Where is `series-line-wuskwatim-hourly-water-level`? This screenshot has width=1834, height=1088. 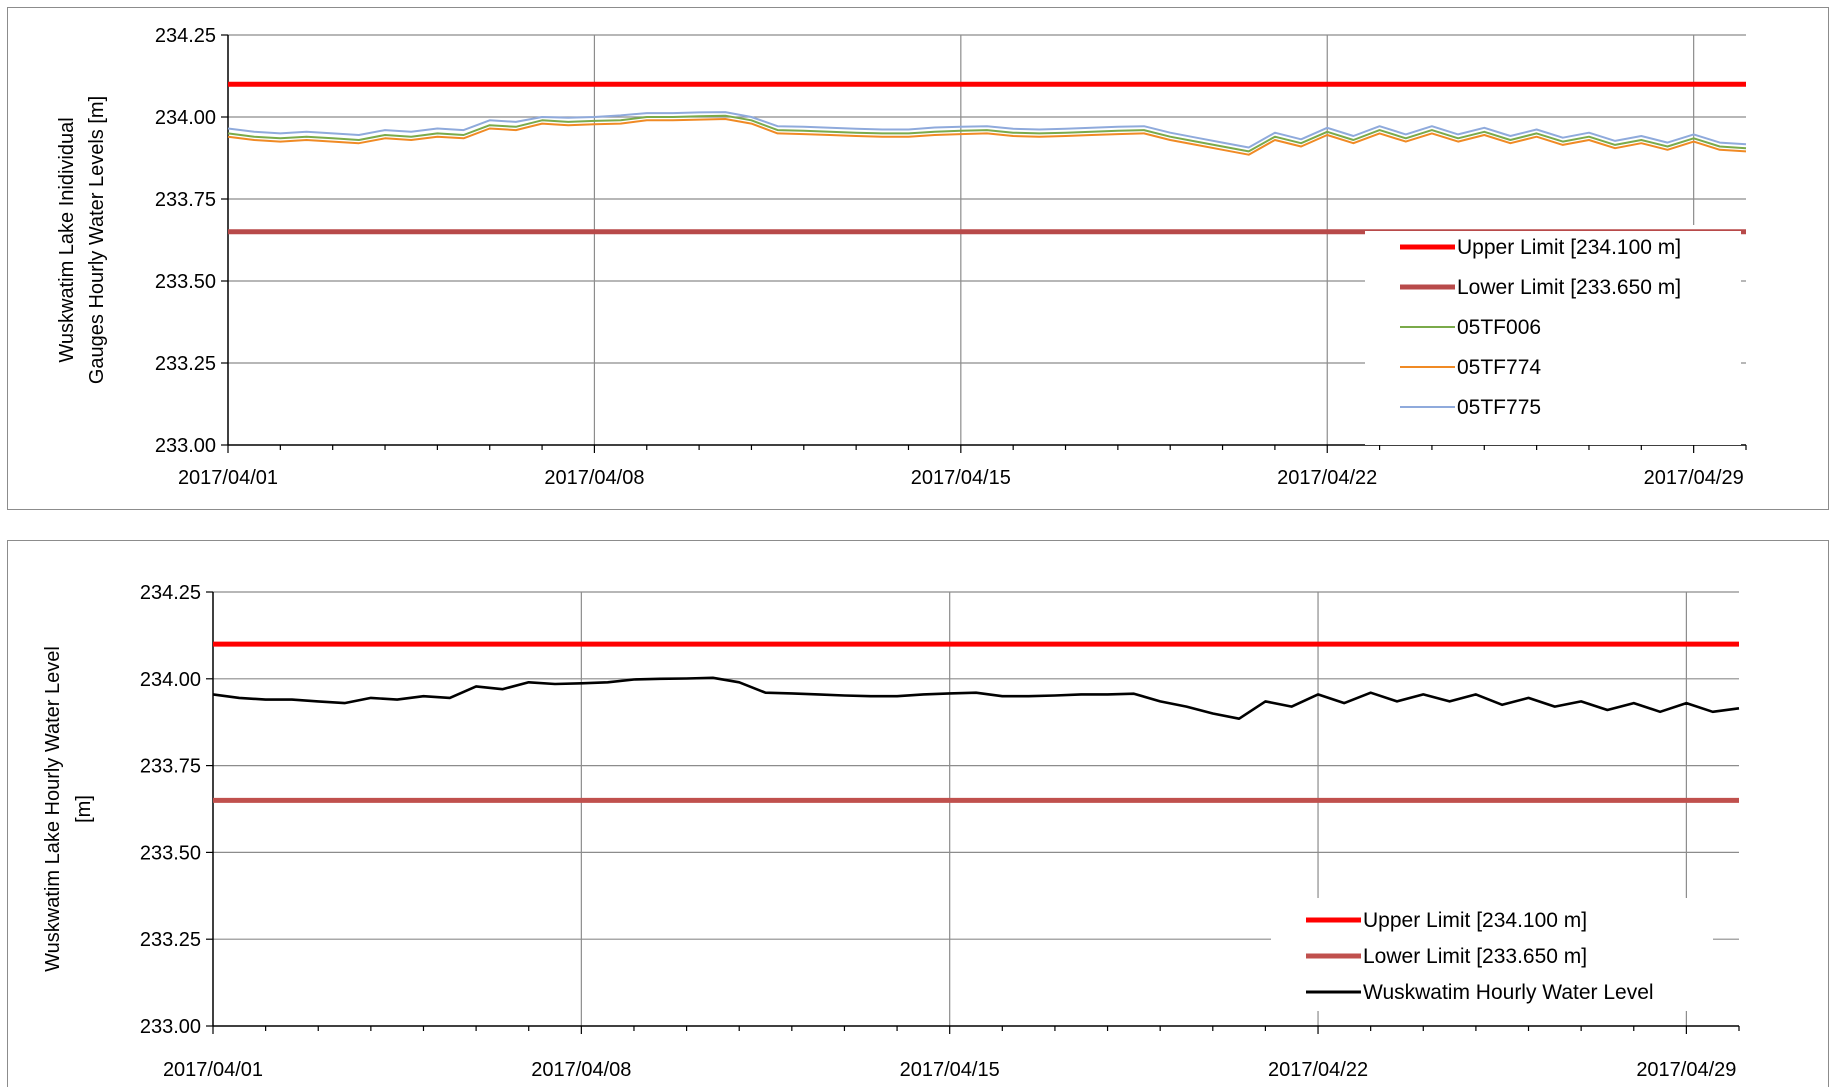
series-line-wuskwatim-hourly-water-level is located at coordinates (976, 698).